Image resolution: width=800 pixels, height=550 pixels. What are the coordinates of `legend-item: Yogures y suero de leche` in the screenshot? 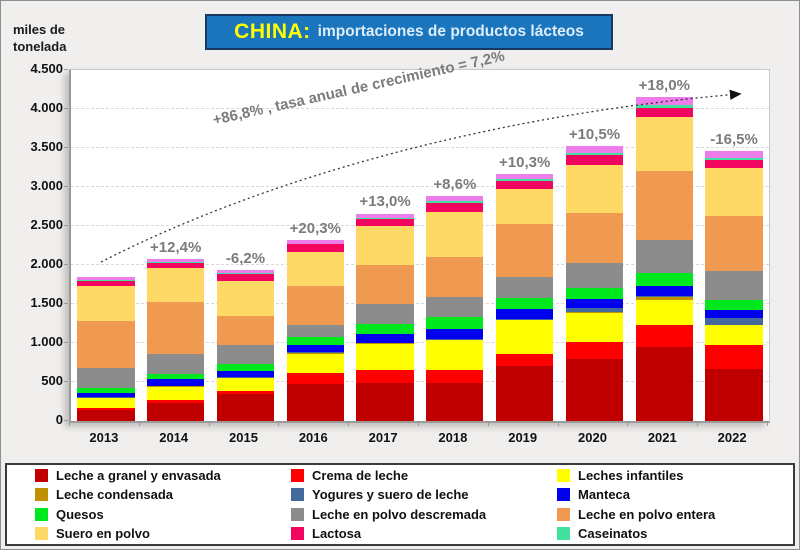 It's located at (424, 494).